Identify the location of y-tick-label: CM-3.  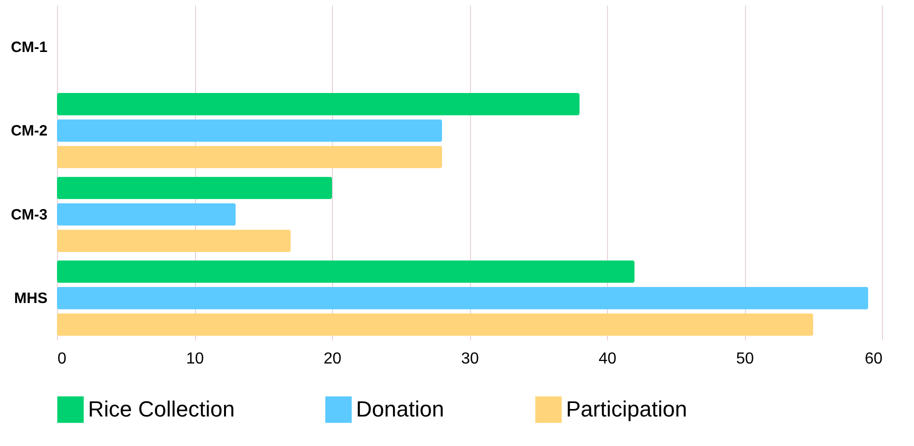
(29, 215).